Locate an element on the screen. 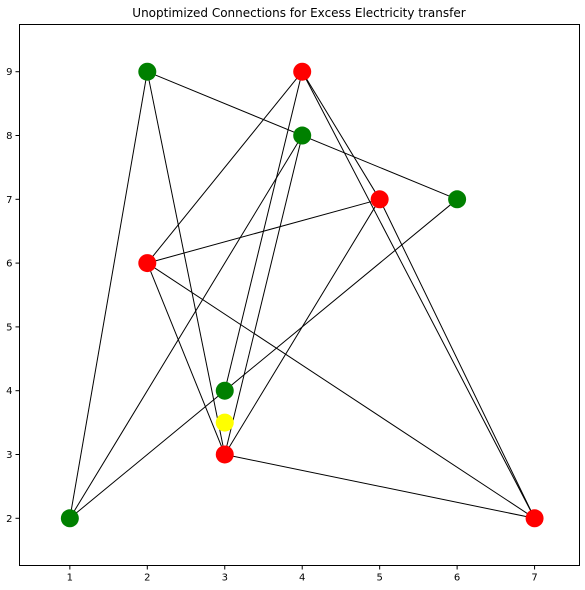  x-tick-label: 4 is located at coordinates (302, 578).